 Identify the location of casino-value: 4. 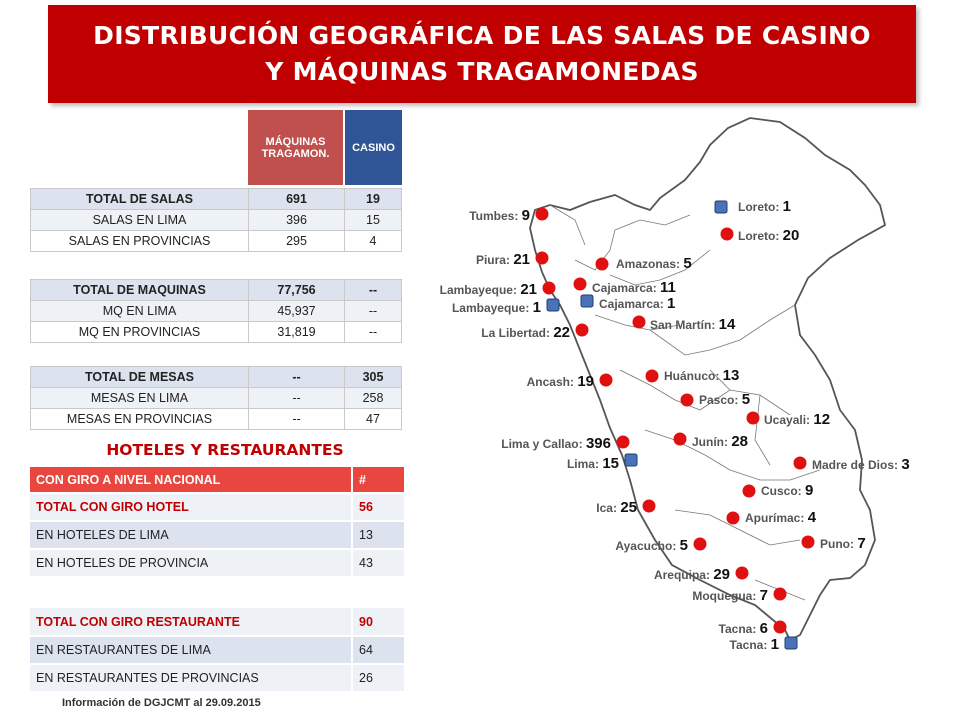
(373, 241).